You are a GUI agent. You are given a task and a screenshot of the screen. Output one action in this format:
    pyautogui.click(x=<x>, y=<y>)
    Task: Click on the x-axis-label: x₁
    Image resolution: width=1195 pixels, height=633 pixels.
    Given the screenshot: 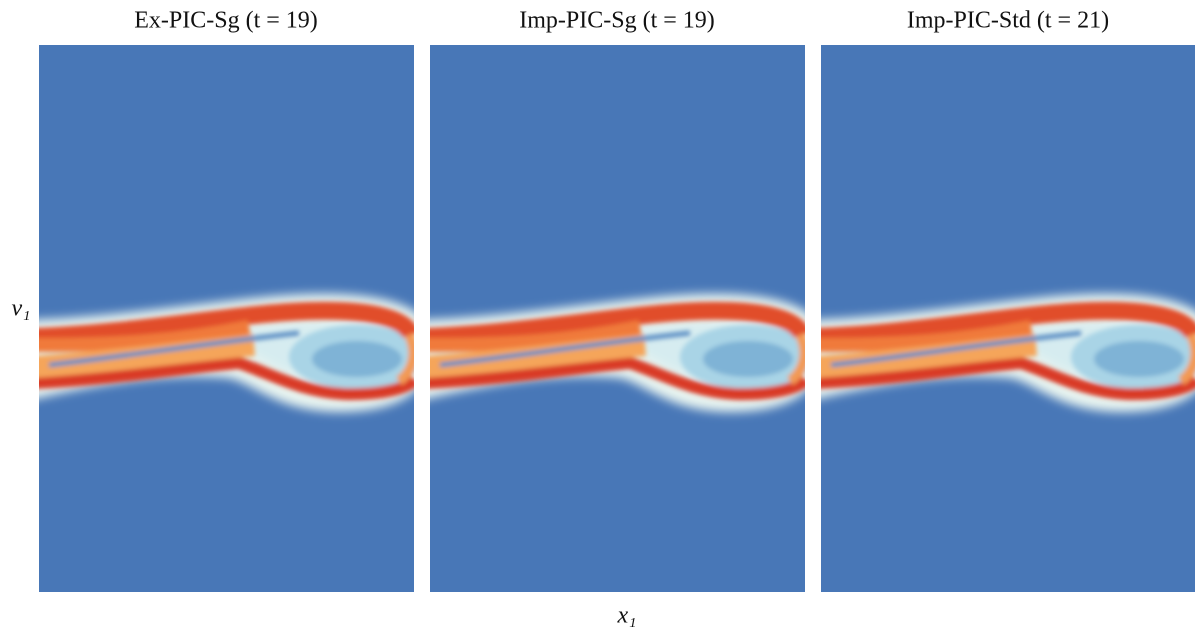 What is the action you would take?
    pyautogui.click(x=627, y=616)
    